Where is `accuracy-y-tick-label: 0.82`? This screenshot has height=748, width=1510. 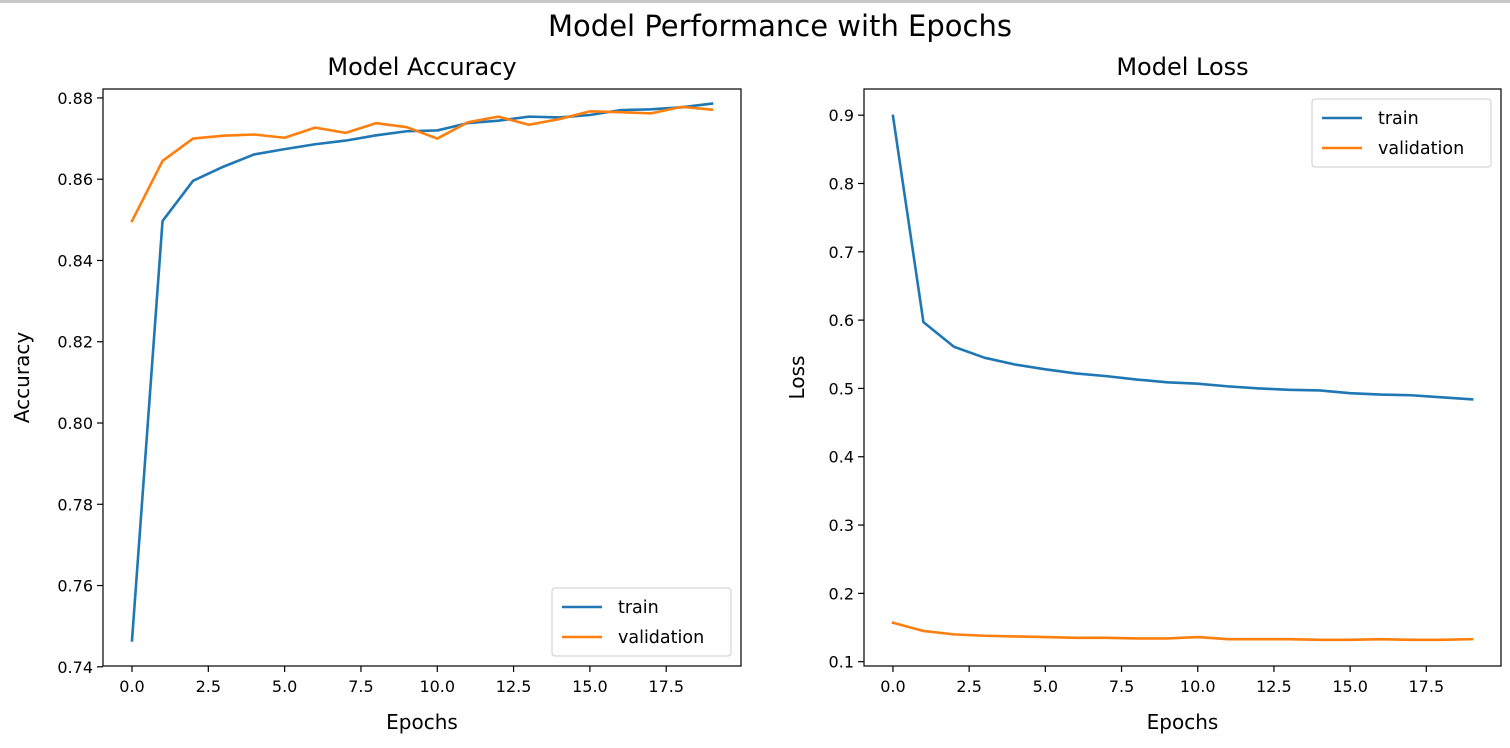 accuracy-y-tick-label: 0.82 is located at coordinates (75, 342).